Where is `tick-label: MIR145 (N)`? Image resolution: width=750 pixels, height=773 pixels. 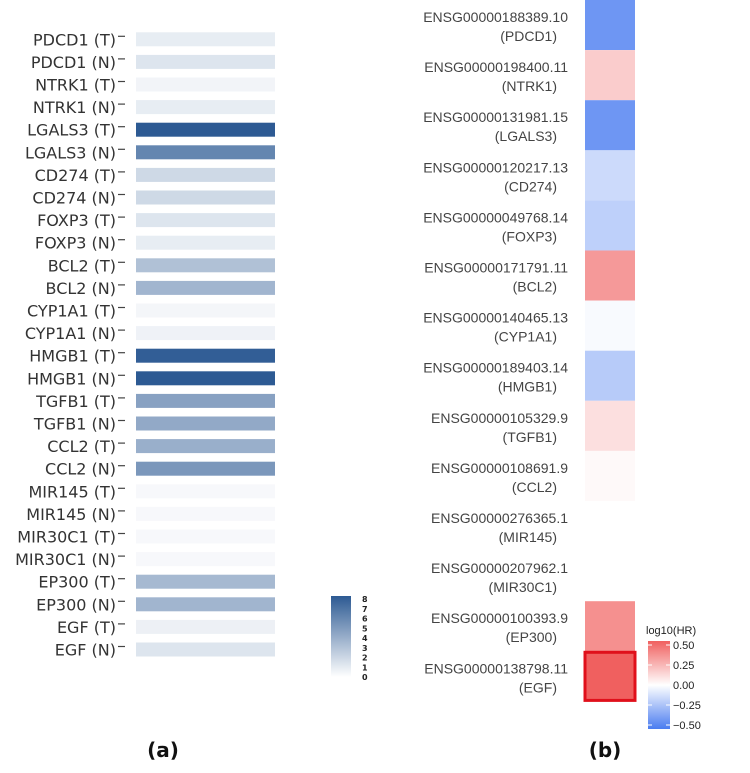 tick-label: MIR145 (N) is located at coordinates (71, 514).